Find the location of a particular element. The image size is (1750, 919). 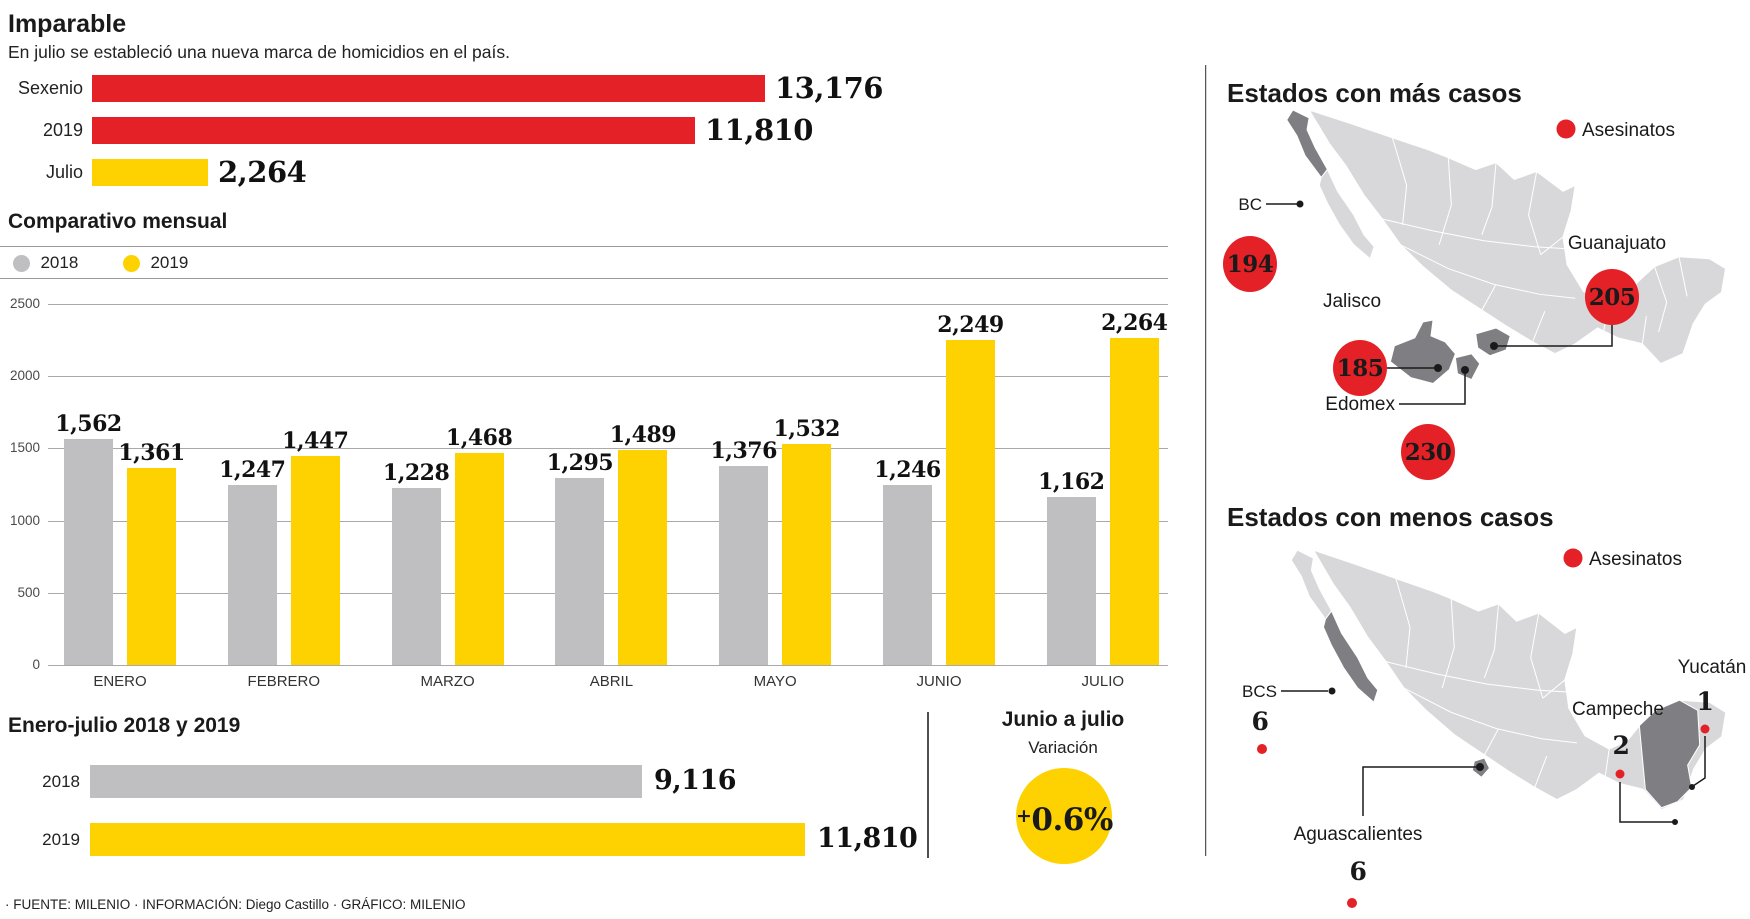

bar-value-label: 1,532 is located at coordinates (806, 428).